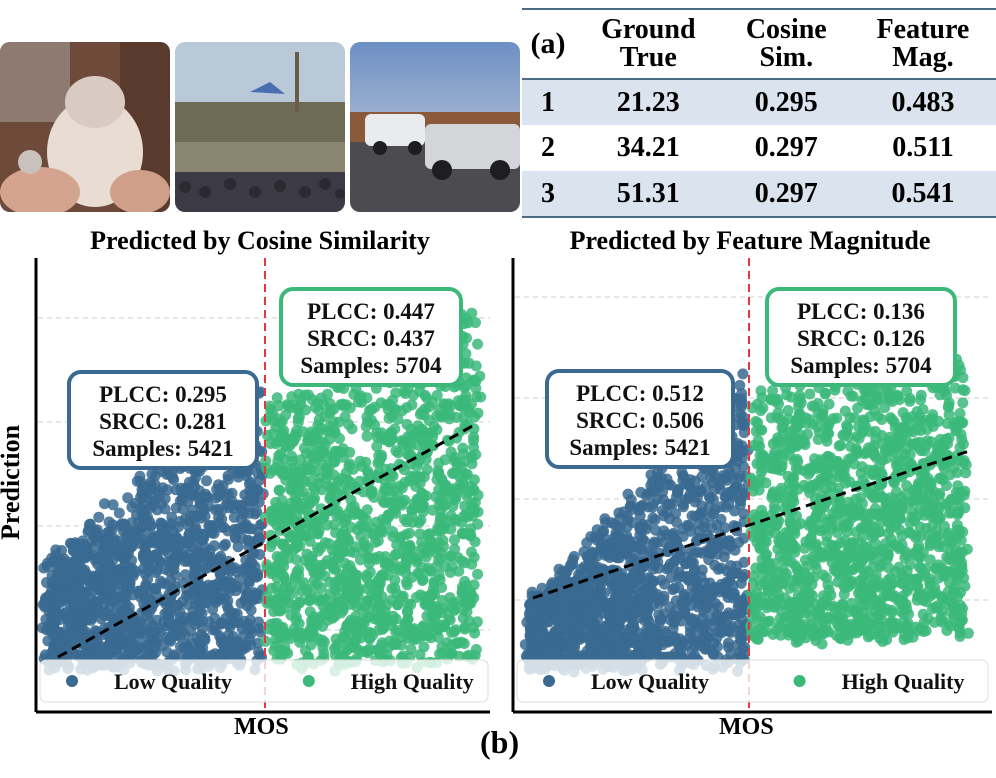 The image size is (996, 778). Describe the element at coordinates (548, 193) in the screenshot. I see `row-index: 3` at that location.